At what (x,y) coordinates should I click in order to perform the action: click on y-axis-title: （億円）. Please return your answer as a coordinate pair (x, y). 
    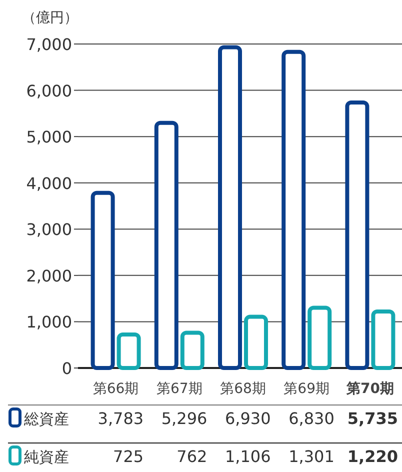
    Looking at the image, I should click on (50, 18).